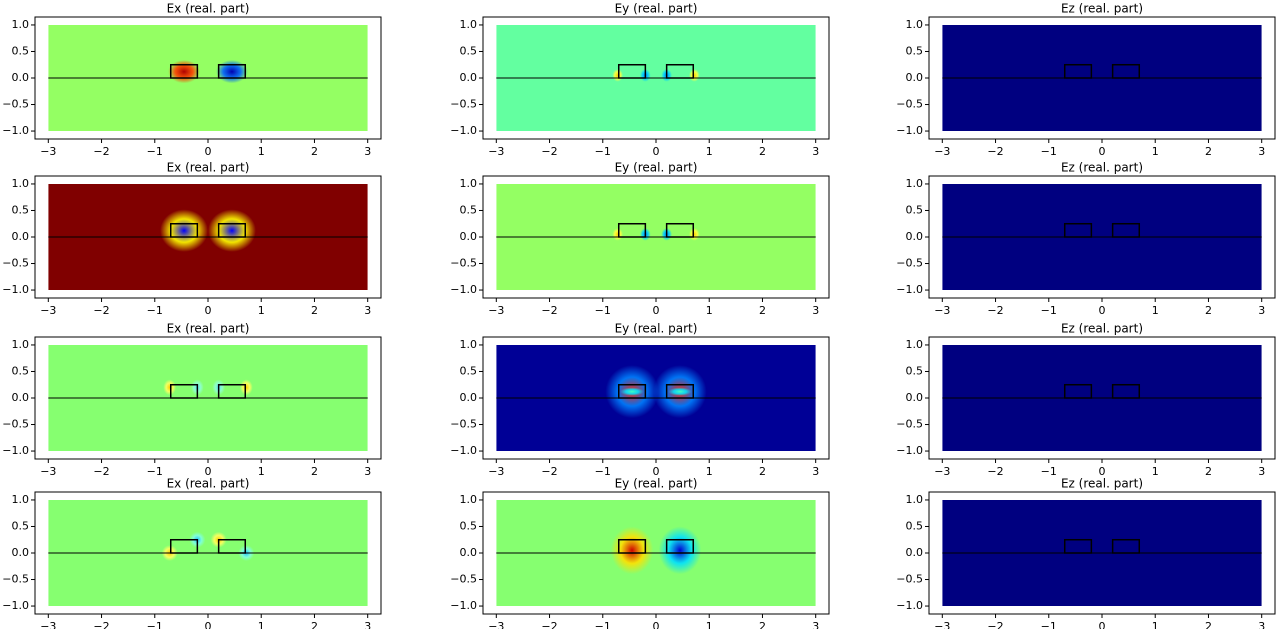 This screenshot has width=1280, height=629. I want to click on subplot-title: Ex (real. part), so click(208, 329).